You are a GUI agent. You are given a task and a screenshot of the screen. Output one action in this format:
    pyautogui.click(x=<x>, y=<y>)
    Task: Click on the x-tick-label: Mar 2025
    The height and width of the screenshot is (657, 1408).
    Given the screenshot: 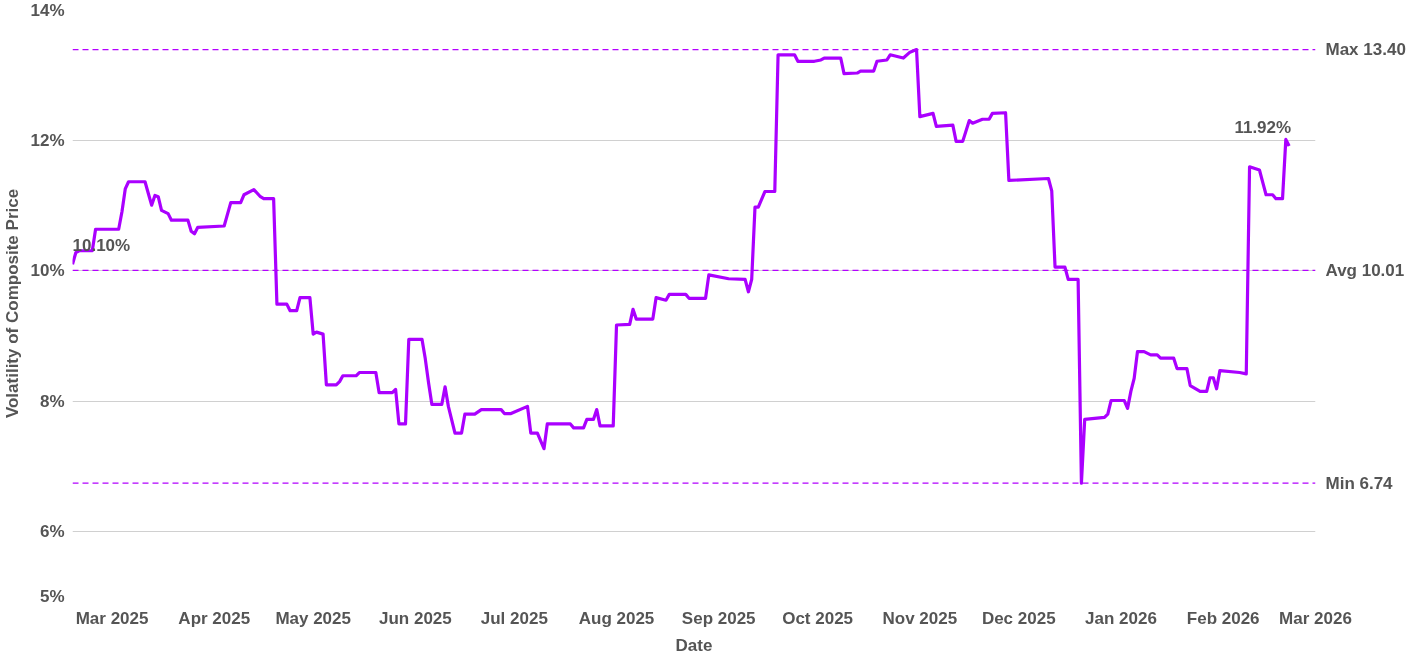 What is the action you would take?
    pyautogui.click(x=112, y=618)
    